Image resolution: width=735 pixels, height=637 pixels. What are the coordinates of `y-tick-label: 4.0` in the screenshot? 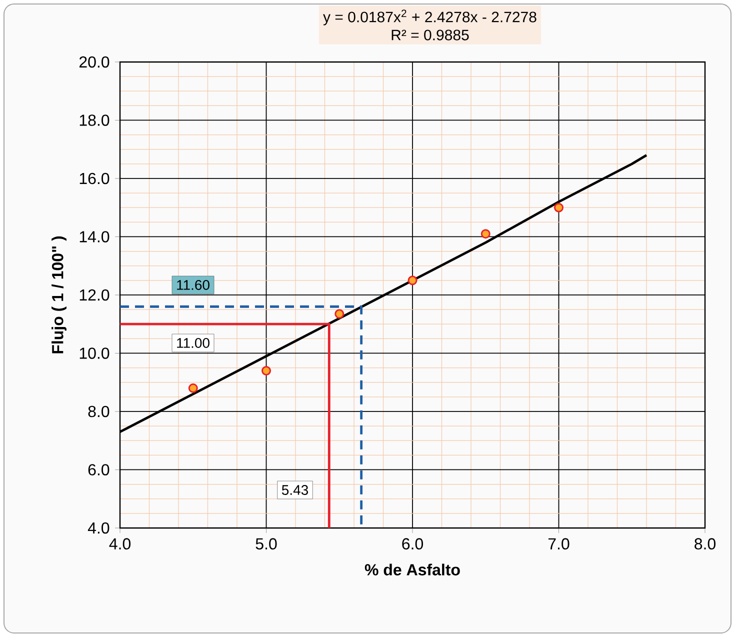 It's located at (99, 528).